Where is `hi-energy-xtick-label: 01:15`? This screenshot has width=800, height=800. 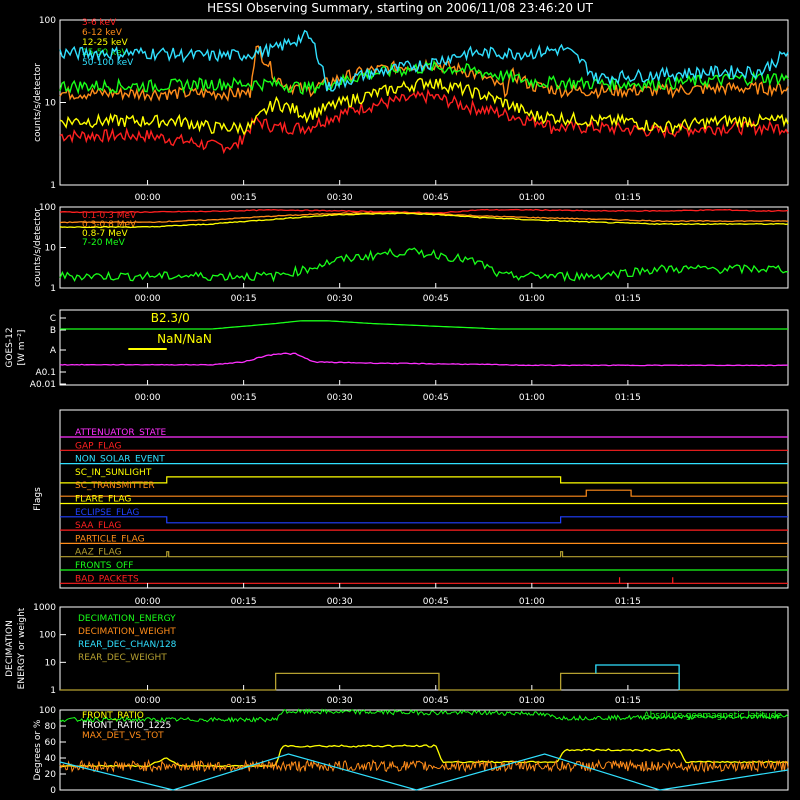
hi-energy-xtick-label: 01:15 is located at coordinates (628, 299).